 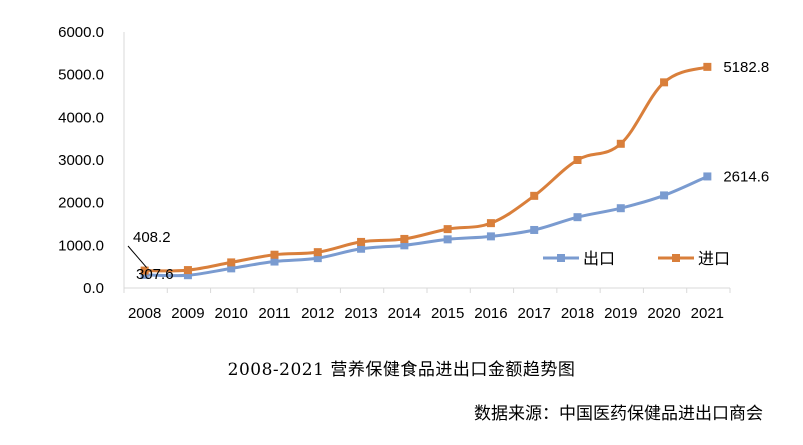 I want to click on x-tick-label: 2020, so click(x=663, y=313).